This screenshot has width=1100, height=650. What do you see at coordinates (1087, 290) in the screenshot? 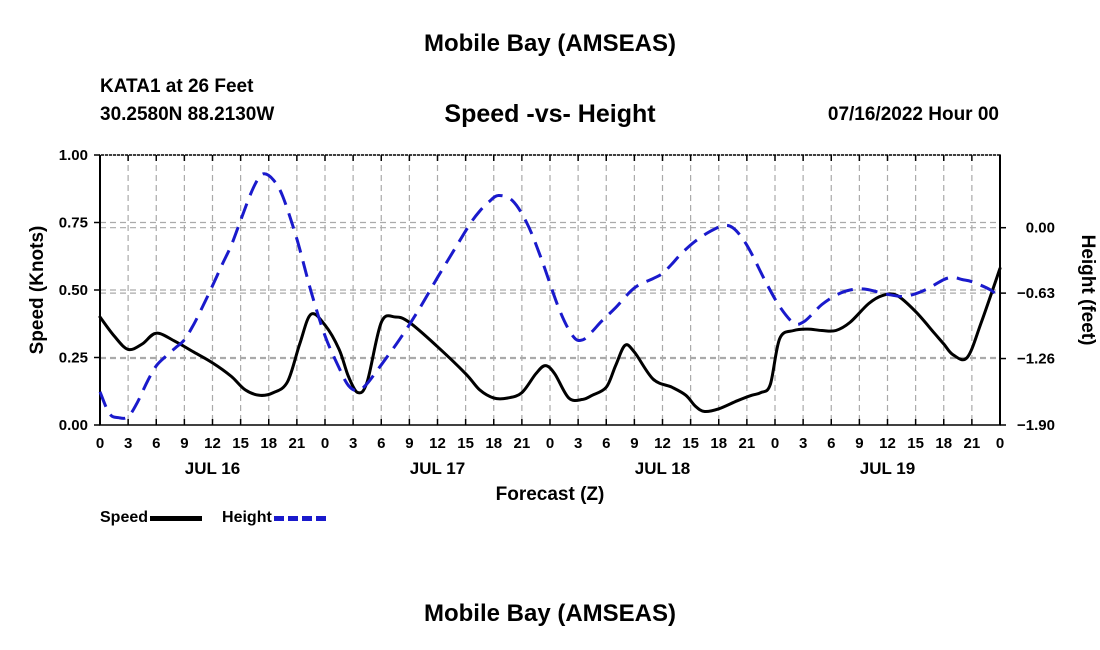
I see `y2-axis-title: Height (feet)` at bounding box center [1087, 290].